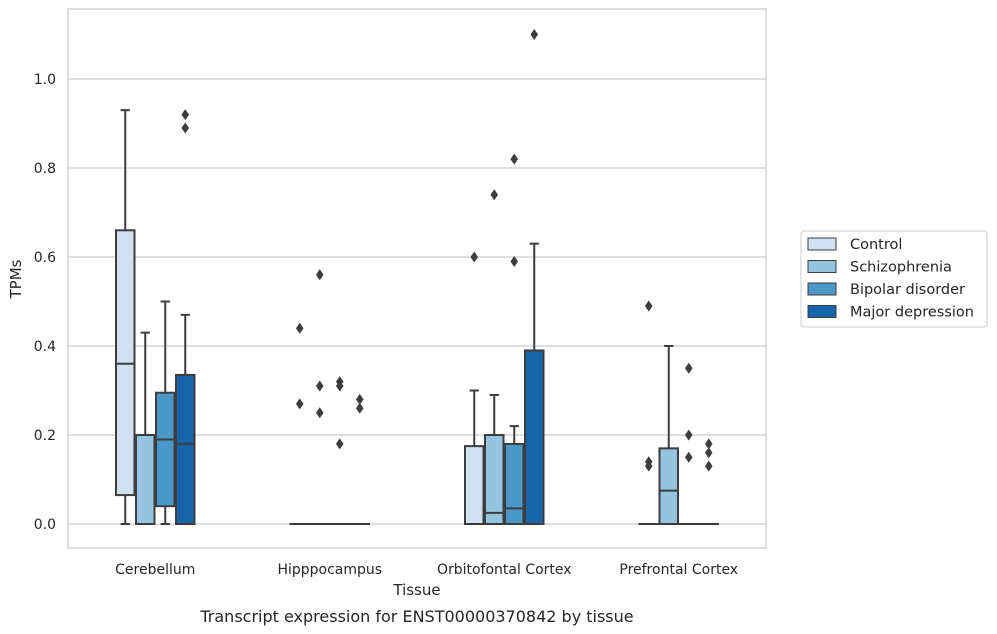 The width and height of the screenshot is (997, 634). What do you see at coordinates (45, 302) in the screenshot?
I see `y-tick-labels: 0.0 0.2 0.4 0.6 0.8 1.0` at bounding box center [45, 302].